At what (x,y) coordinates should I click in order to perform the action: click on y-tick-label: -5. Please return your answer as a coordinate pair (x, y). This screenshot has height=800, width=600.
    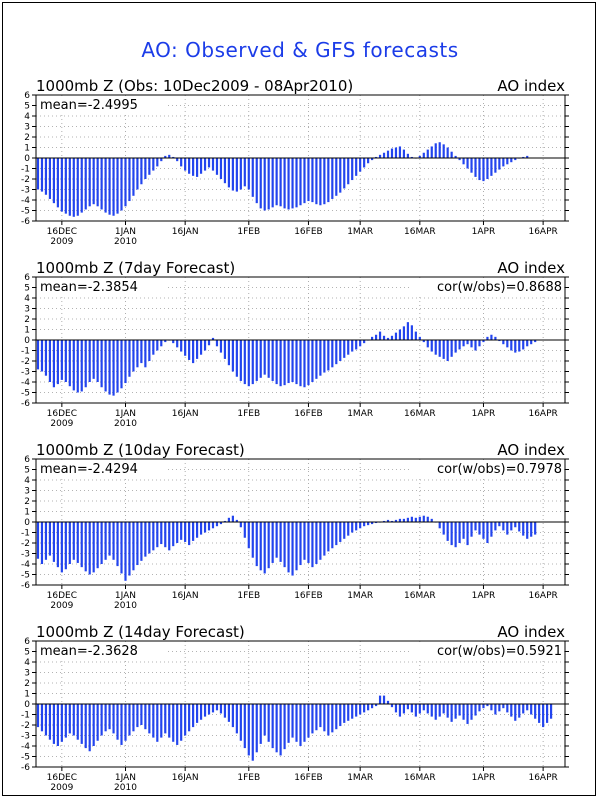
    Looking at the image, I should click on (25, 758).